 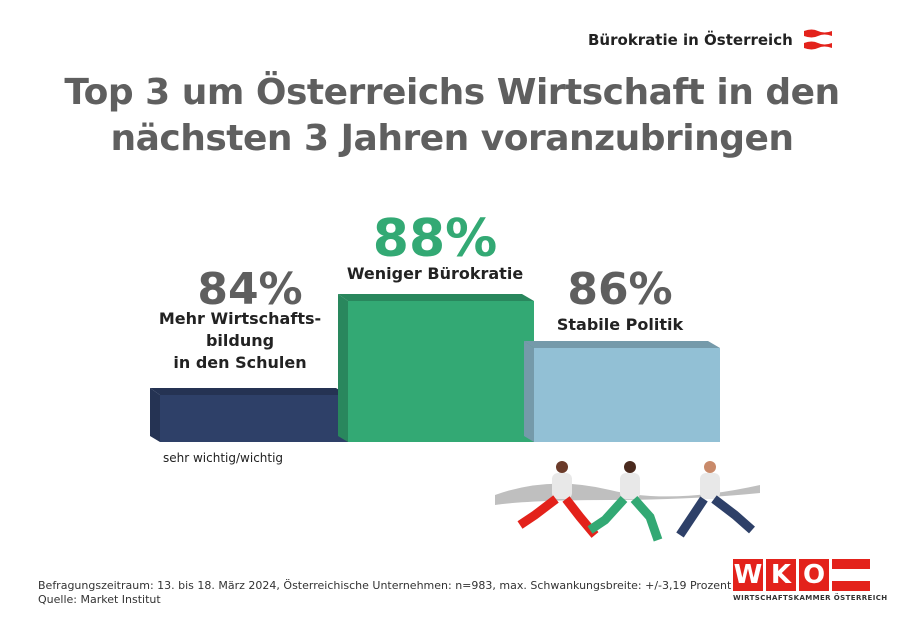 I want to click on category-label-2: Weniger Bürokratie, so click(x=435, y=273).